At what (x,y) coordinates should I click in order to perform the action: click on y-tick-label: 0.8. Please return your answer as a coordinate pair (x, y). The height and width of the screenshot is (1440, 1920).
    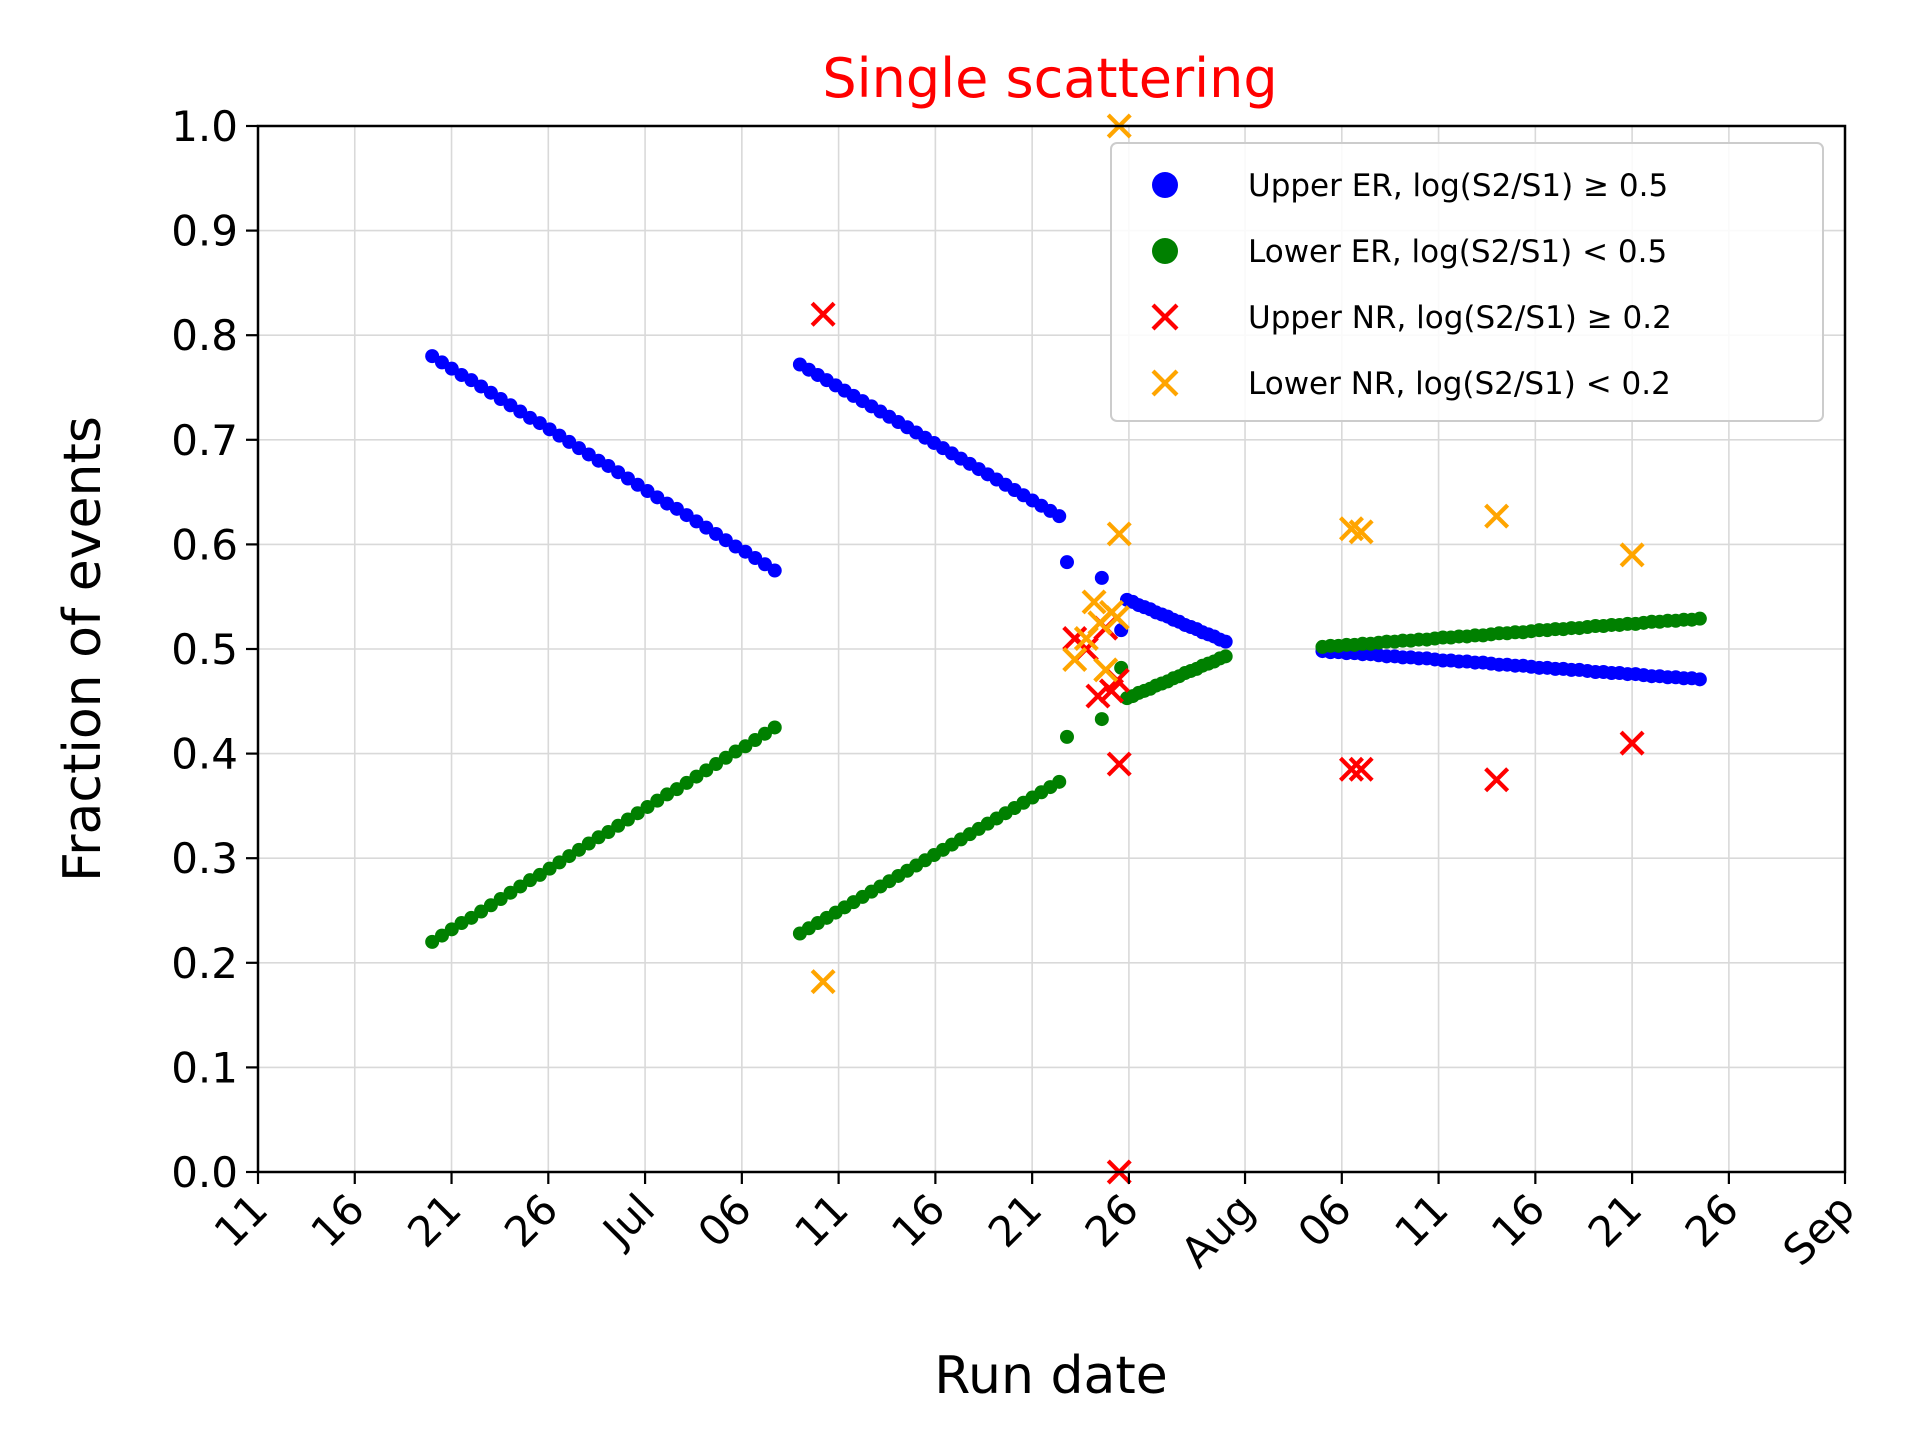
    Looking at the image, I should click on (204, 335).